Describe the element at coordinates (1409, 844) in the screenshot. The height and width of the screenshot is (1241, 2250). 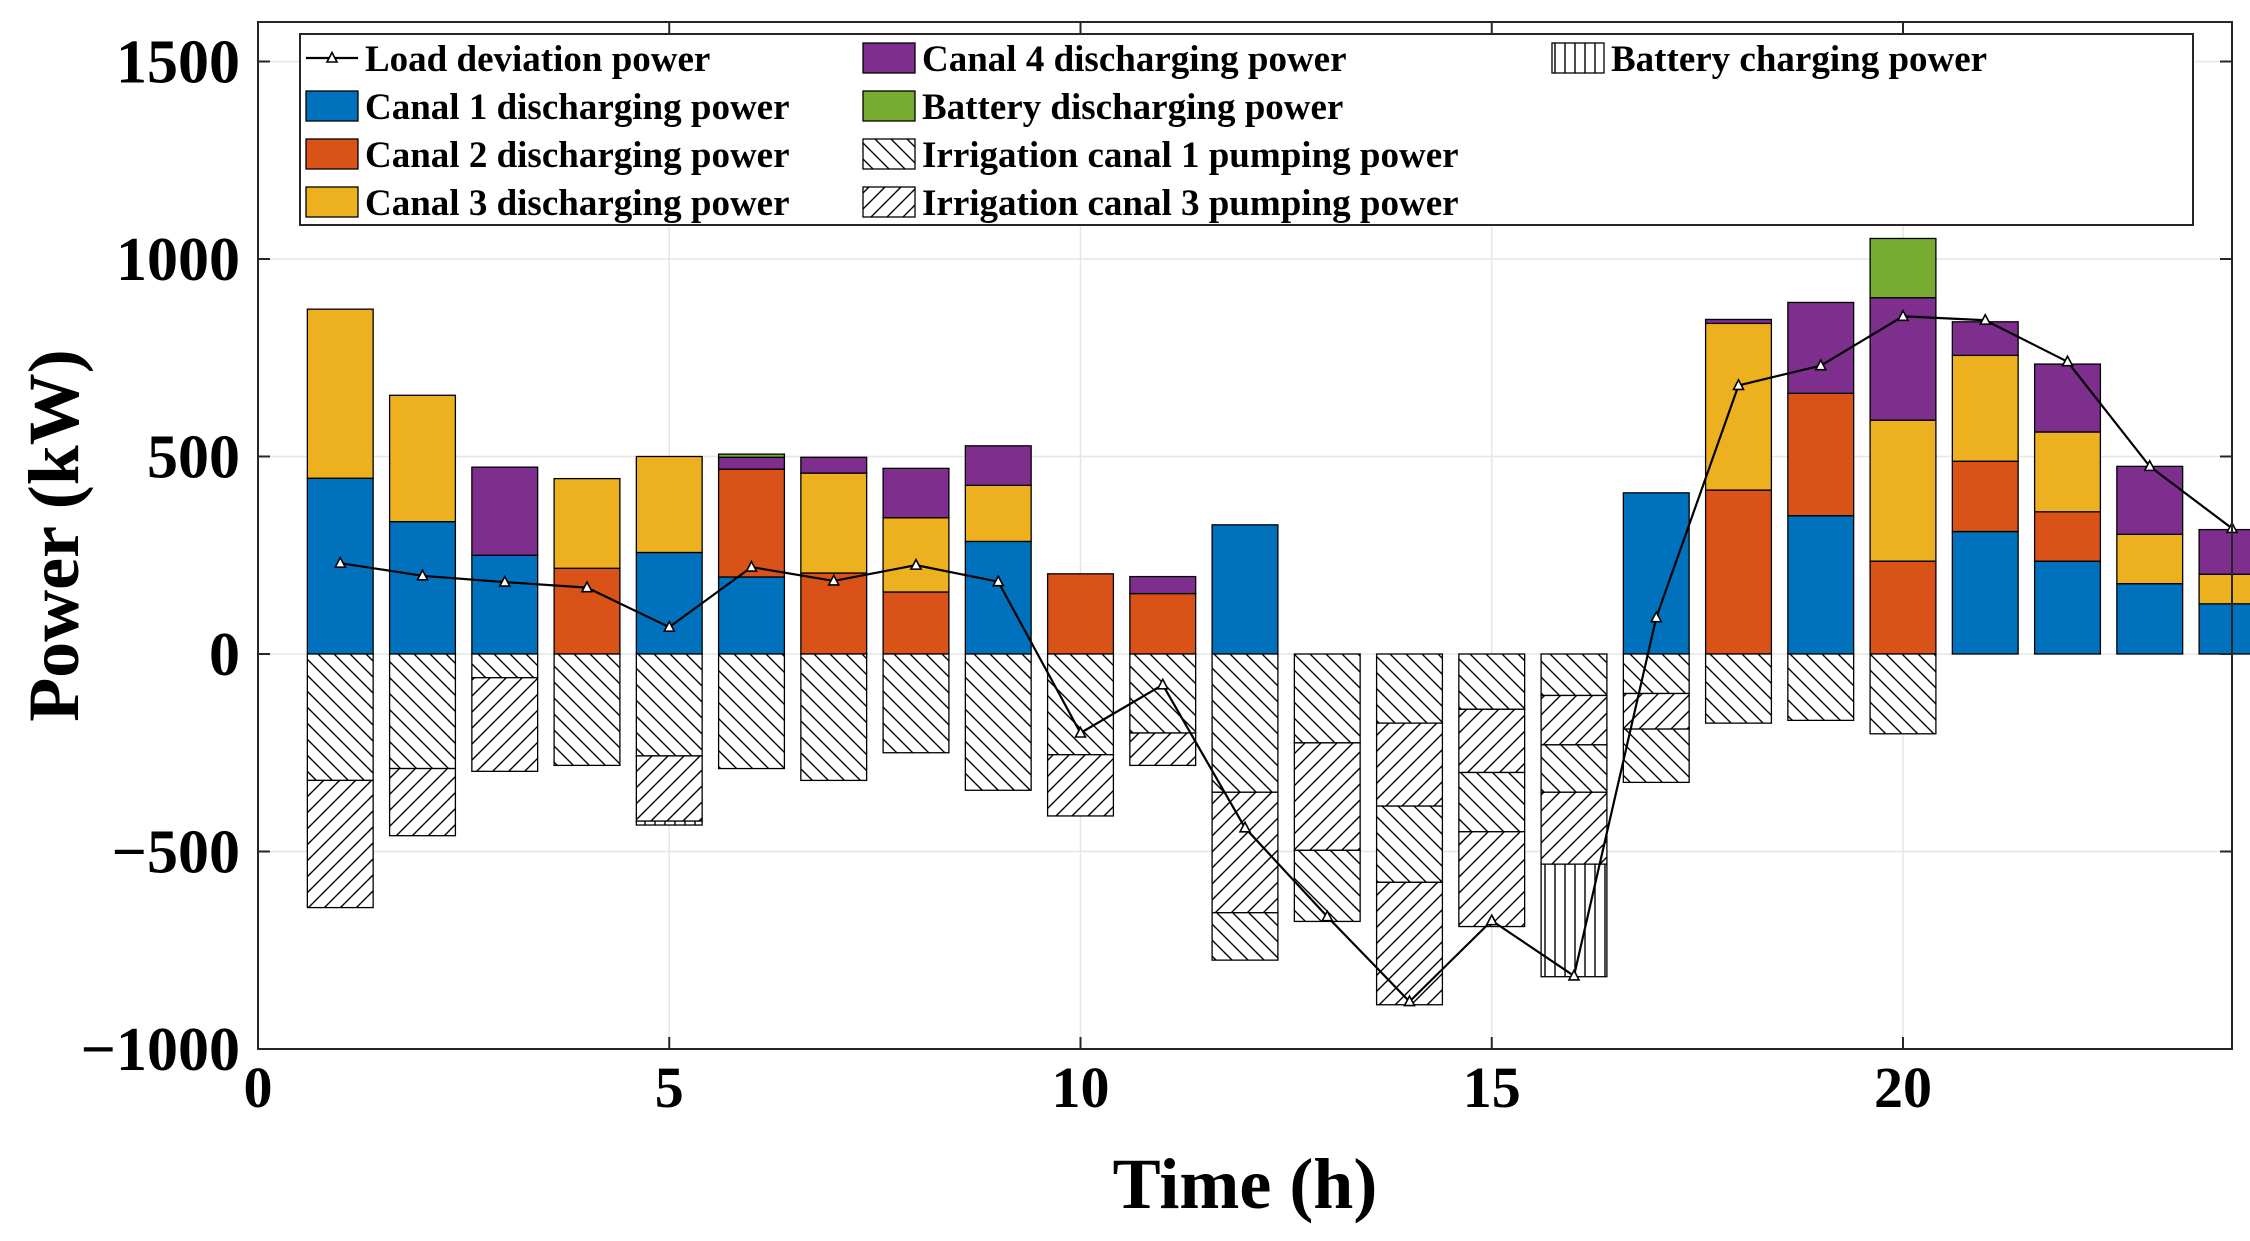
I see `bar-irrigation-canal-1-pumping-power-2-h14` at that location.